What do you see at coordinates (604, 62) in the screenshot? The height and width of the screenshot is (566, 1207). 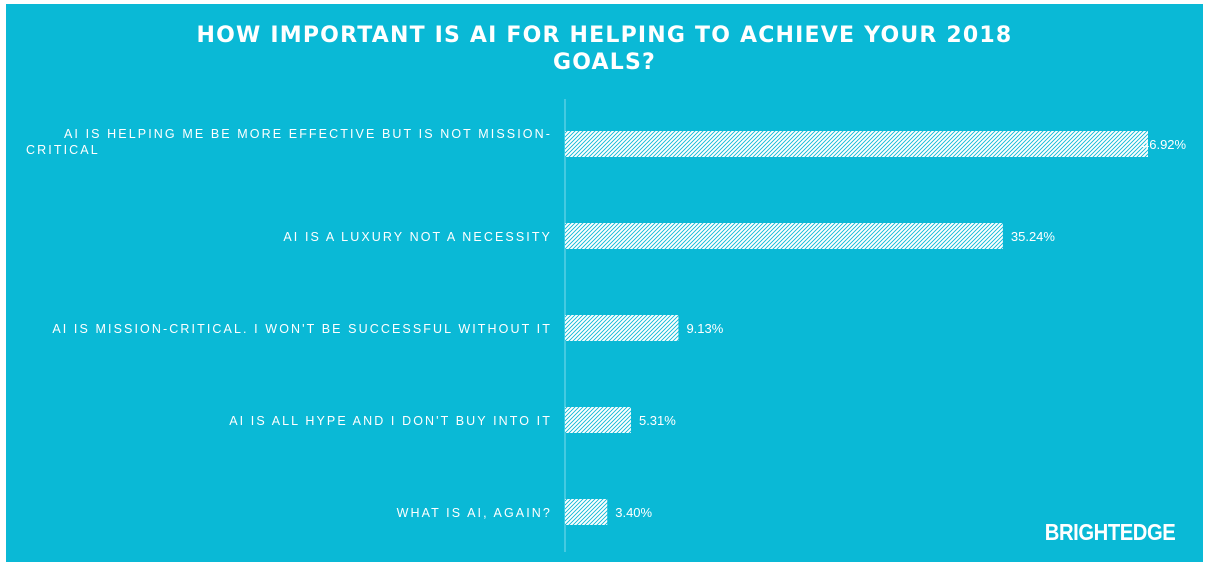 I see `chart-title-line-2: GOALS?` at bounding box center [604, 62].